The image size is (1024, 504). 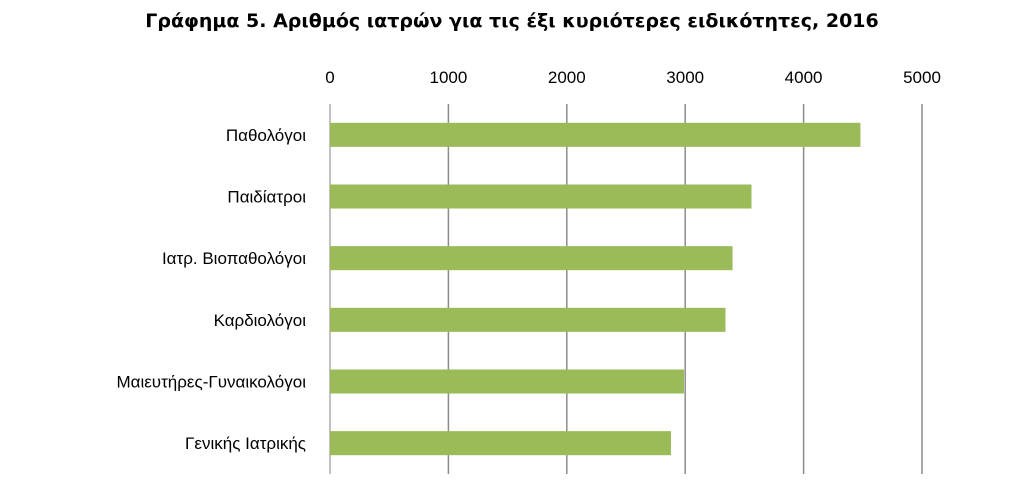 What do you see at coordinates (685, 77) in the screenshot?
I see `x-tick-label: 3000` at bounding box center [685, 77].